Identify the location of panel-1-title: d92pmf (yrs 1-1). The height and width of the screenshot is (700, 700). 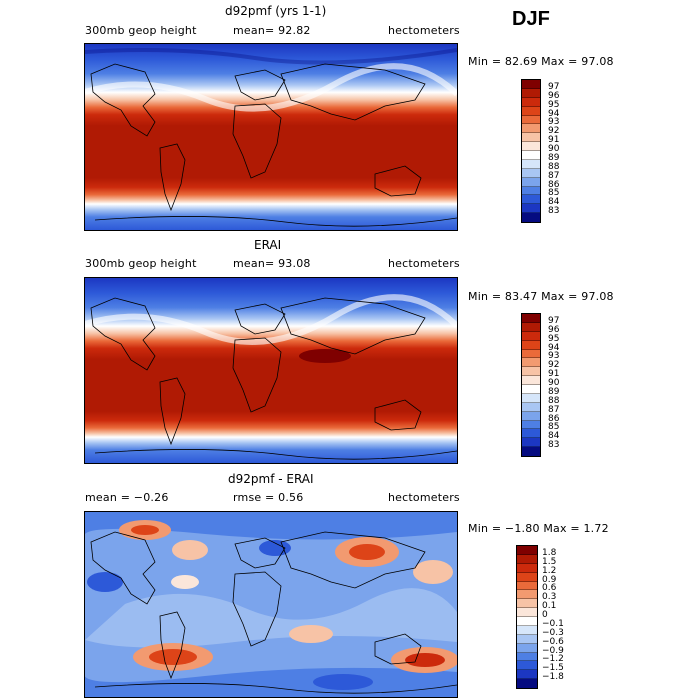
(276, 11).